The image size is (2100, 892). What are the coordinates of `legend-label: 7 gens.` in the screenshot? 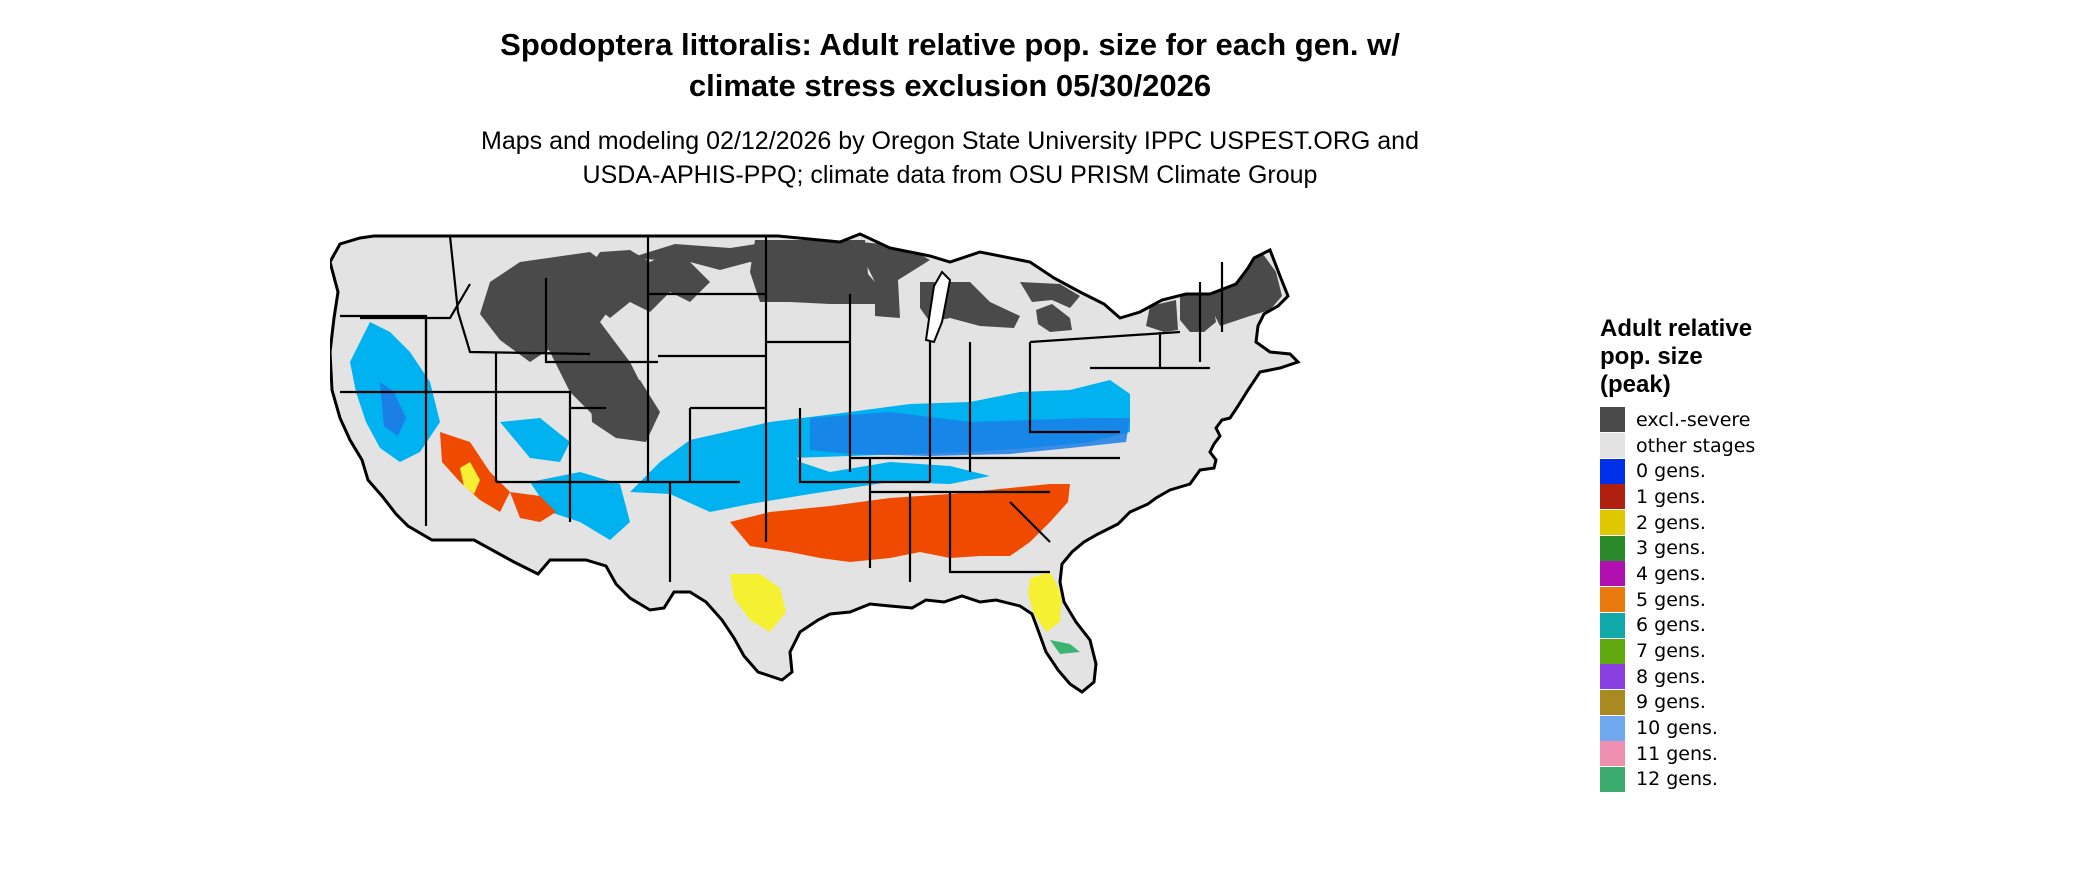 It's located at (1671, 651).